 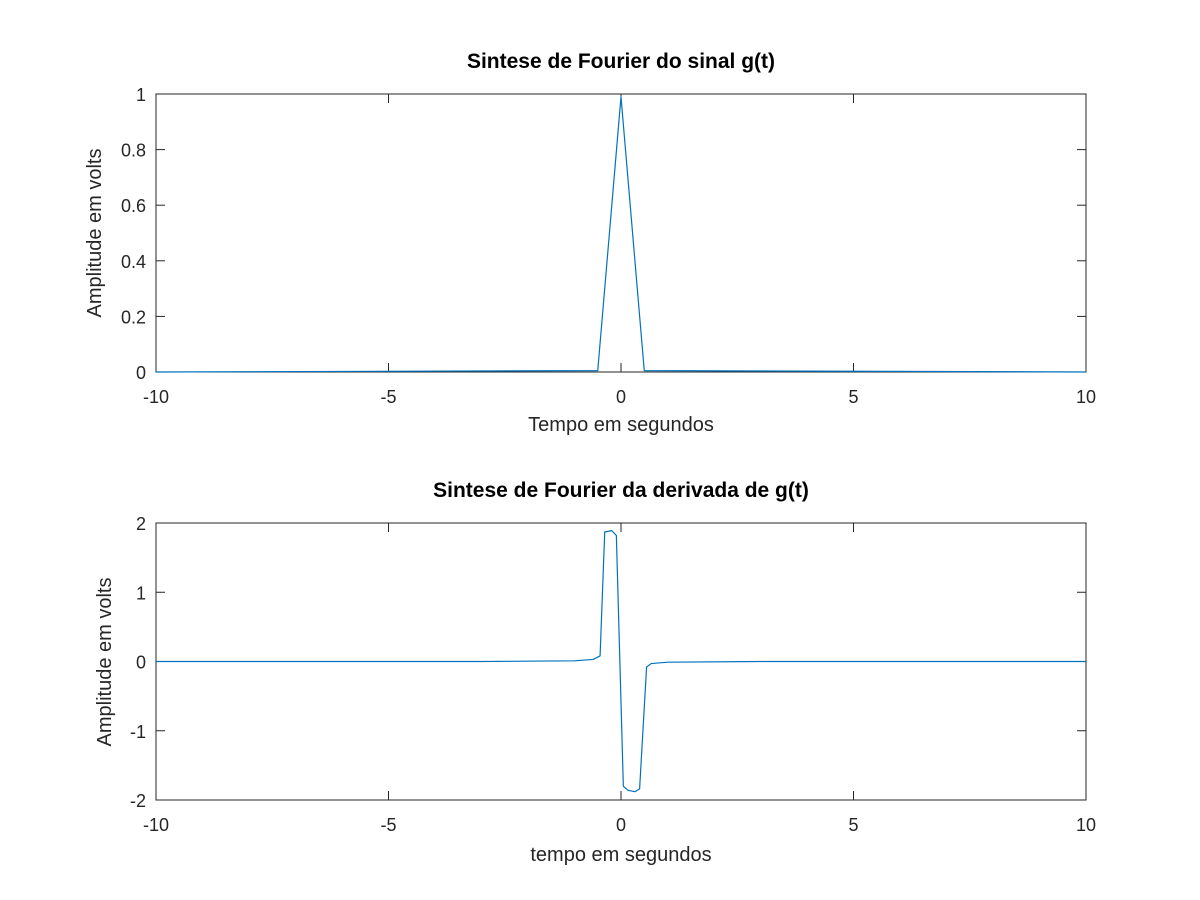 What do you see at coordinates (156, 825) in the screenshot?
I see `x-tick-label-bottom: -10` at bounding box center [156, 825].